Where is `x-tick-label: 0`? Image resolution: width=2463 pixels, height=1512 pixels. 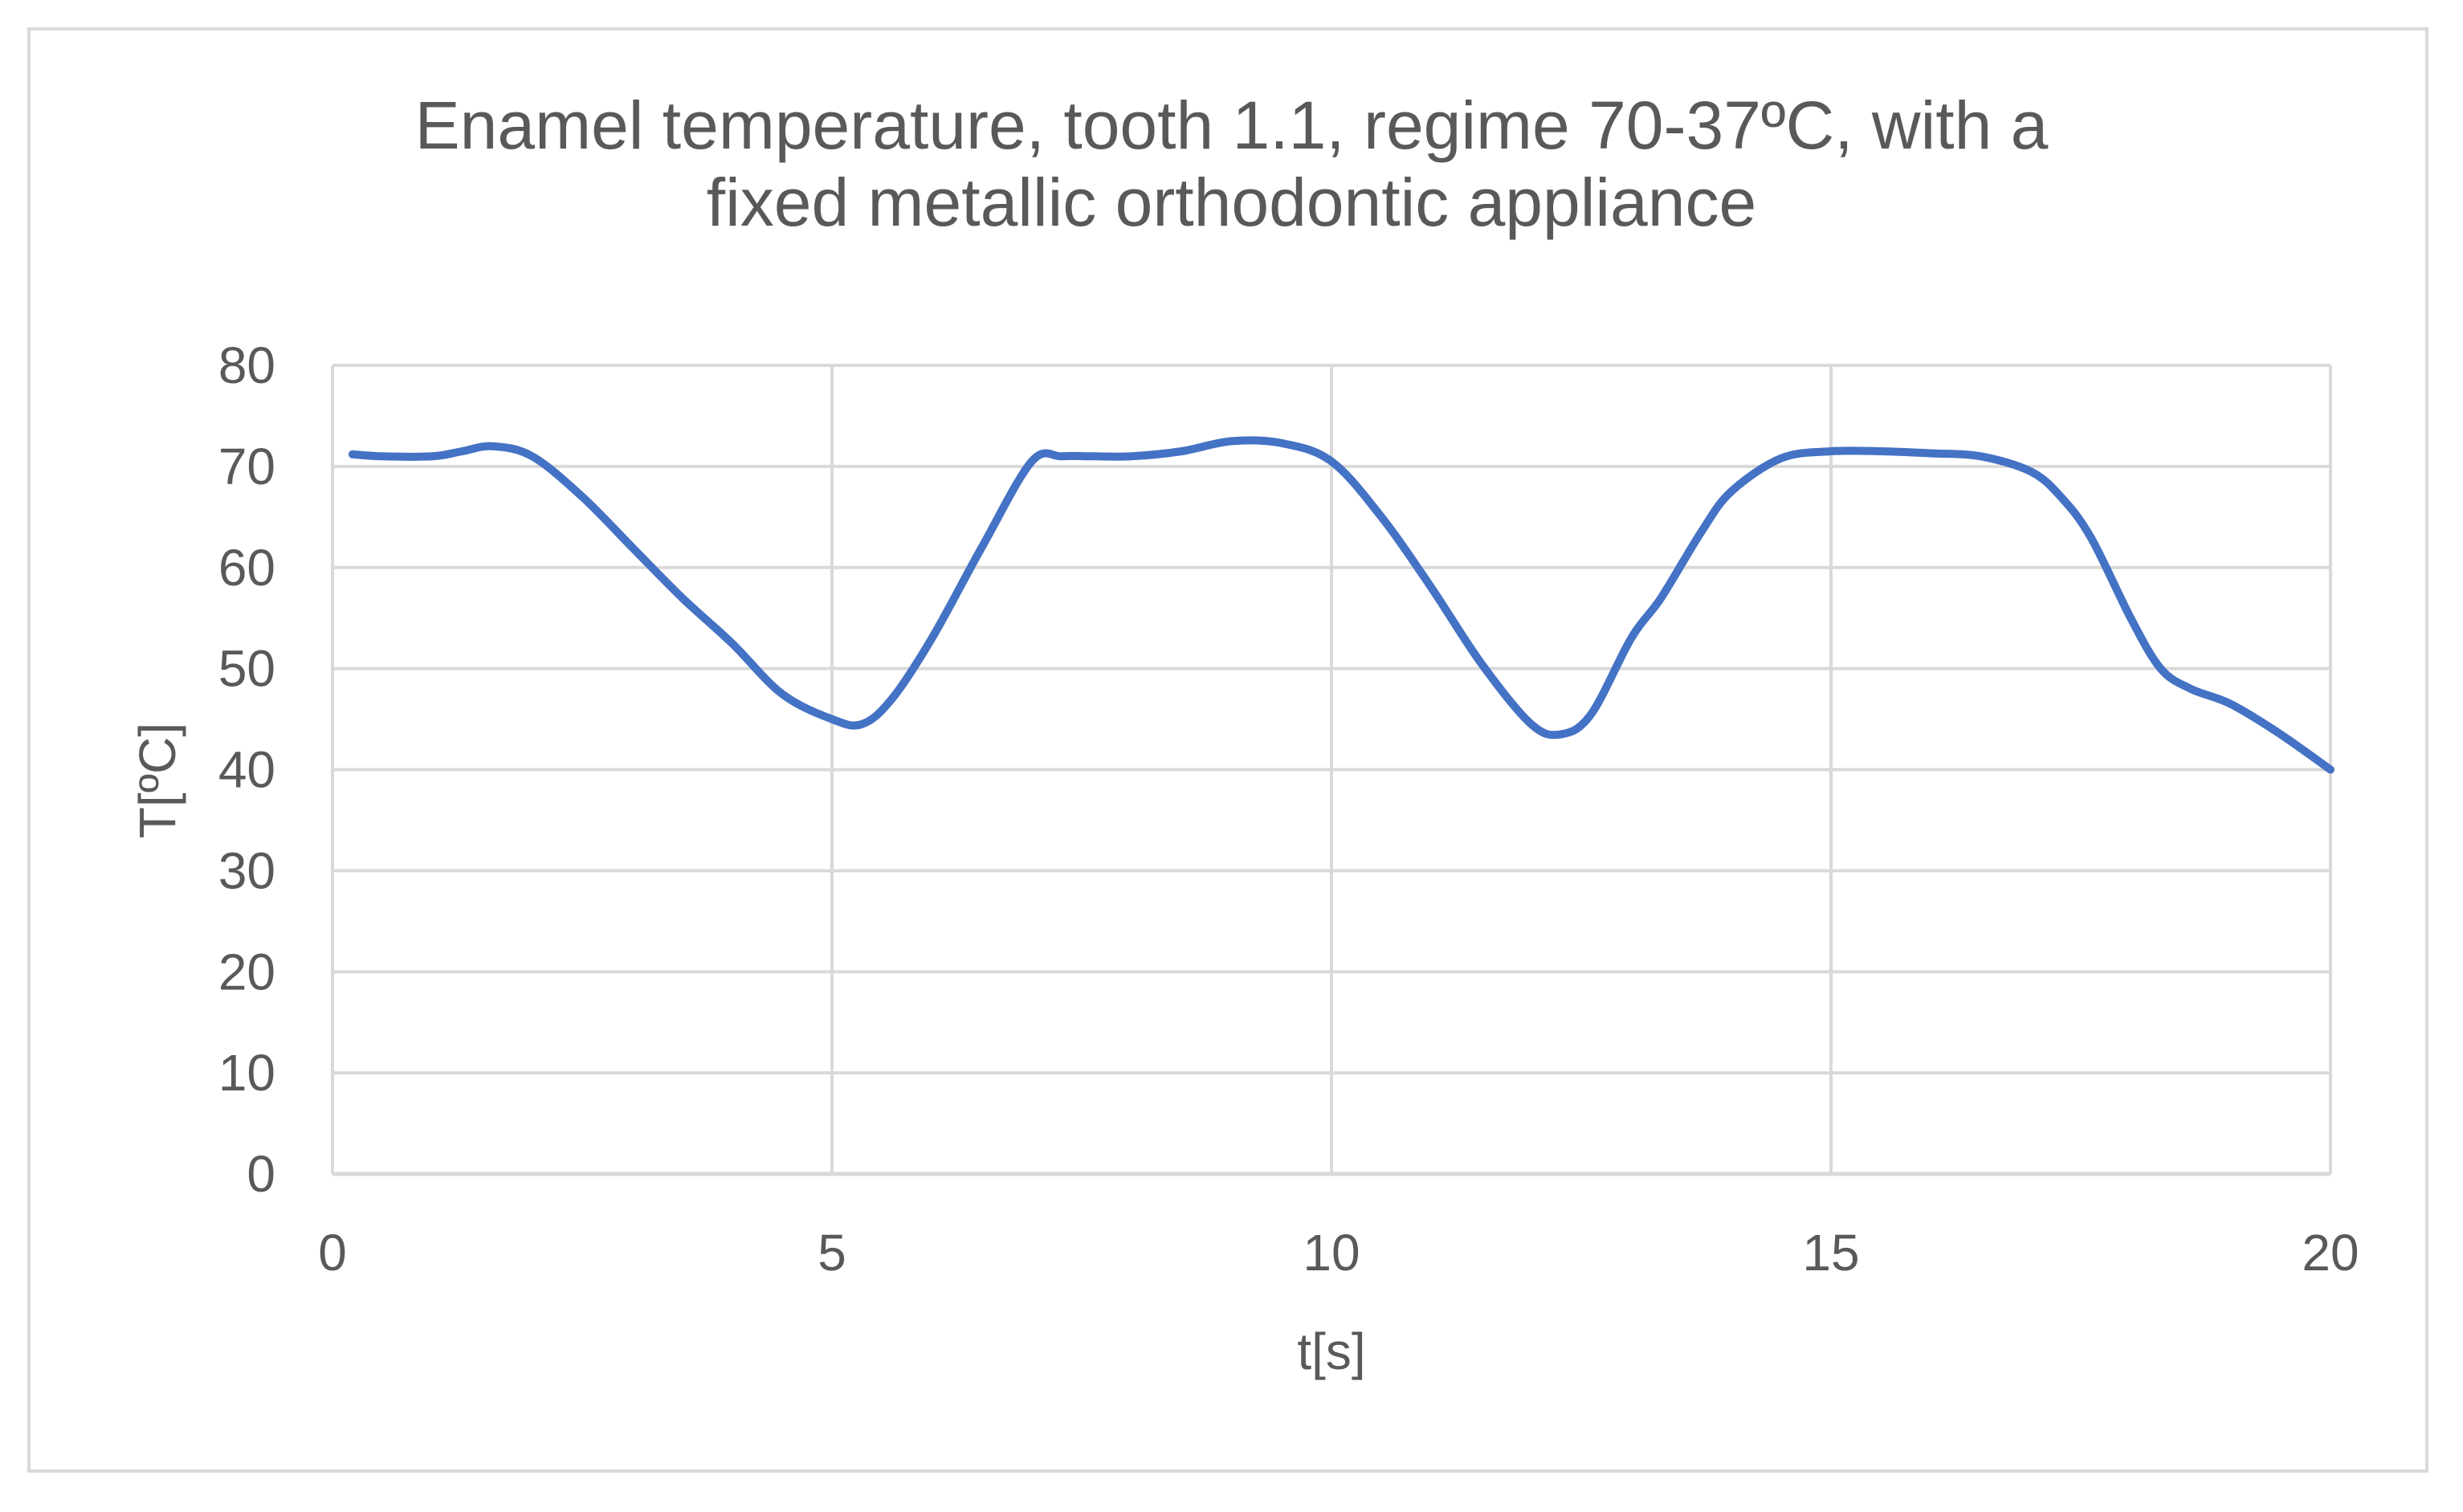 x-tick-label: 0 is located at coordinates (332, 1253).